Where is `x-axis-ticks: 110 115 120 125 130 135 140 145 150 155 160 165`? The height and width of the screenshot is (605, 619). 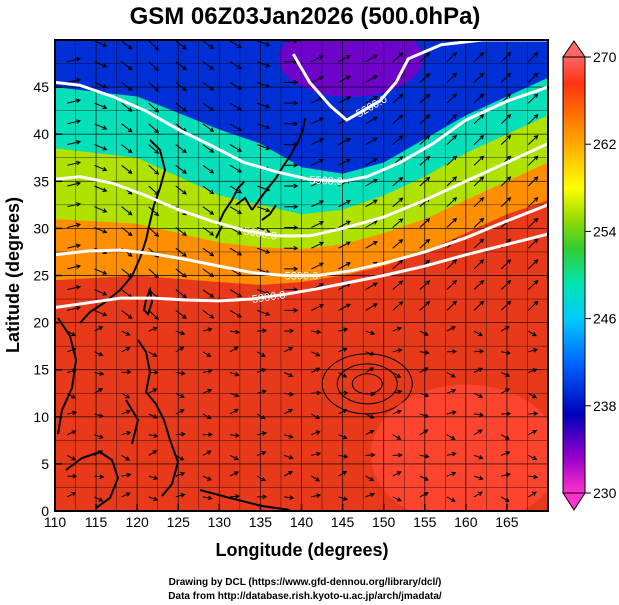
x-axis-ticks: 110 115 120 125 130 135 140 145 150 155 160 165 is located at coordinates (281, 517).